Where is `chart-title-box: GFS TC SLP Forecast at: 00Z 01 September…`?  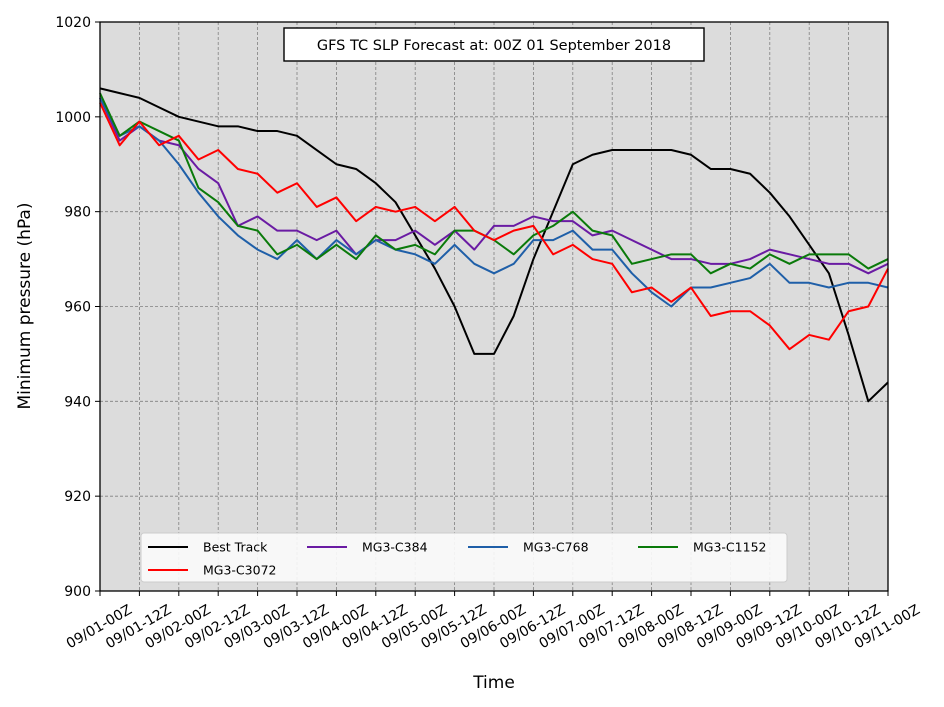
chart-title-box: GFS TC SLP Forecast at: 00Z 01 September… is located at coordinates (494, 44).